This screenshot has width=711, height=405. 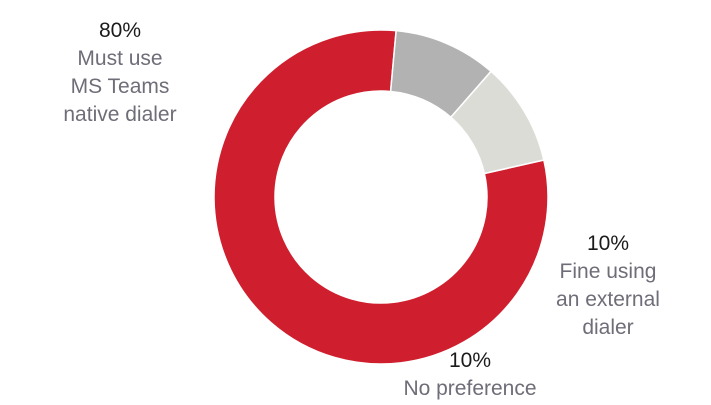 What do you see at coordinates (470, 375) in the screenshot?
I see `slice-label-no-preference: 10% No preference` at bounding box center [470, 375].